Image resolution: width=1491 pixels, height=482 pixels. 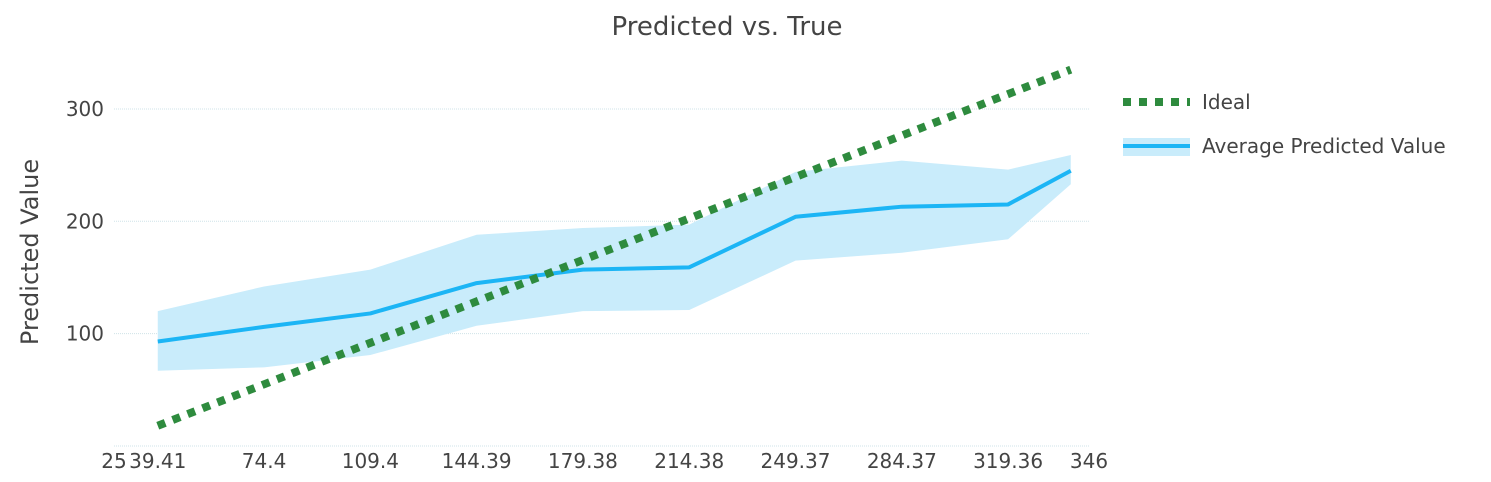 I want to click on x-tick-label: 25, so click(x=113, y=461).